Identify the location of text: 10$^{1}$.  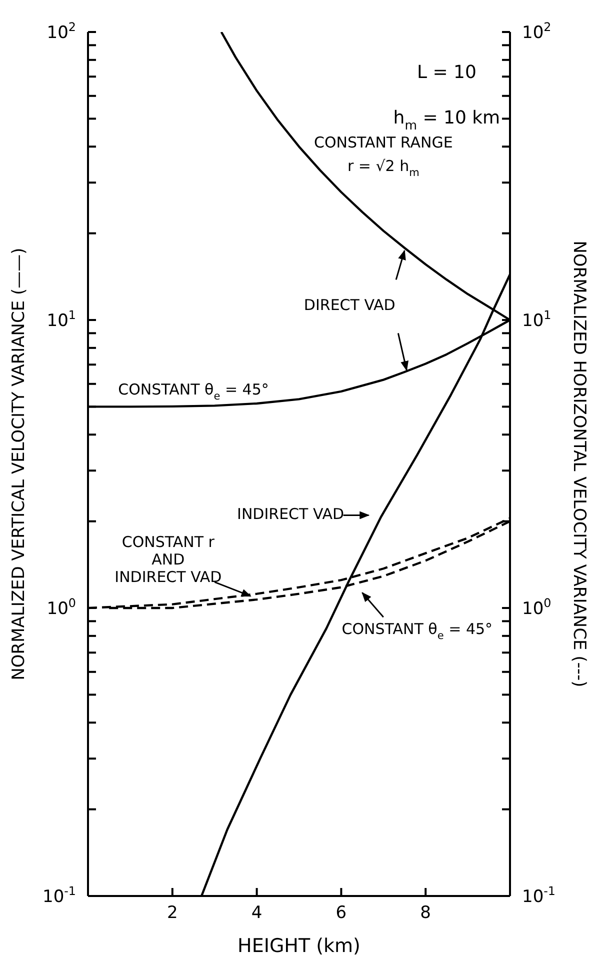
(537, 319).